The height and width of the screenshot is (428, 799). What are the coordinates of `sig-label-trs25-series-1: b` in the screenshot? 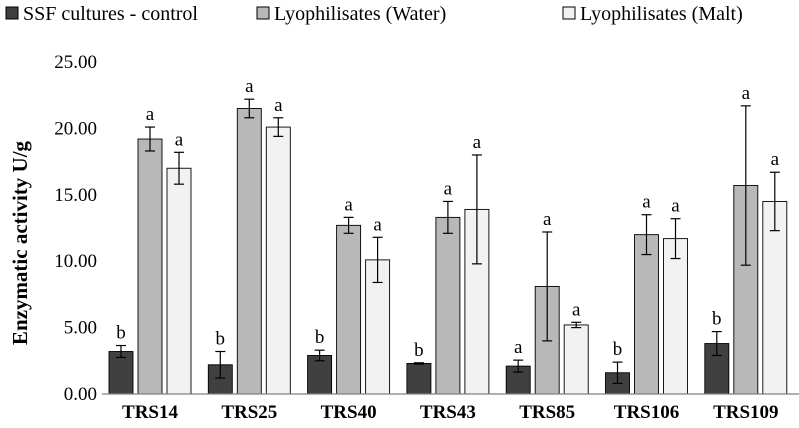 It's located at (221, 339).